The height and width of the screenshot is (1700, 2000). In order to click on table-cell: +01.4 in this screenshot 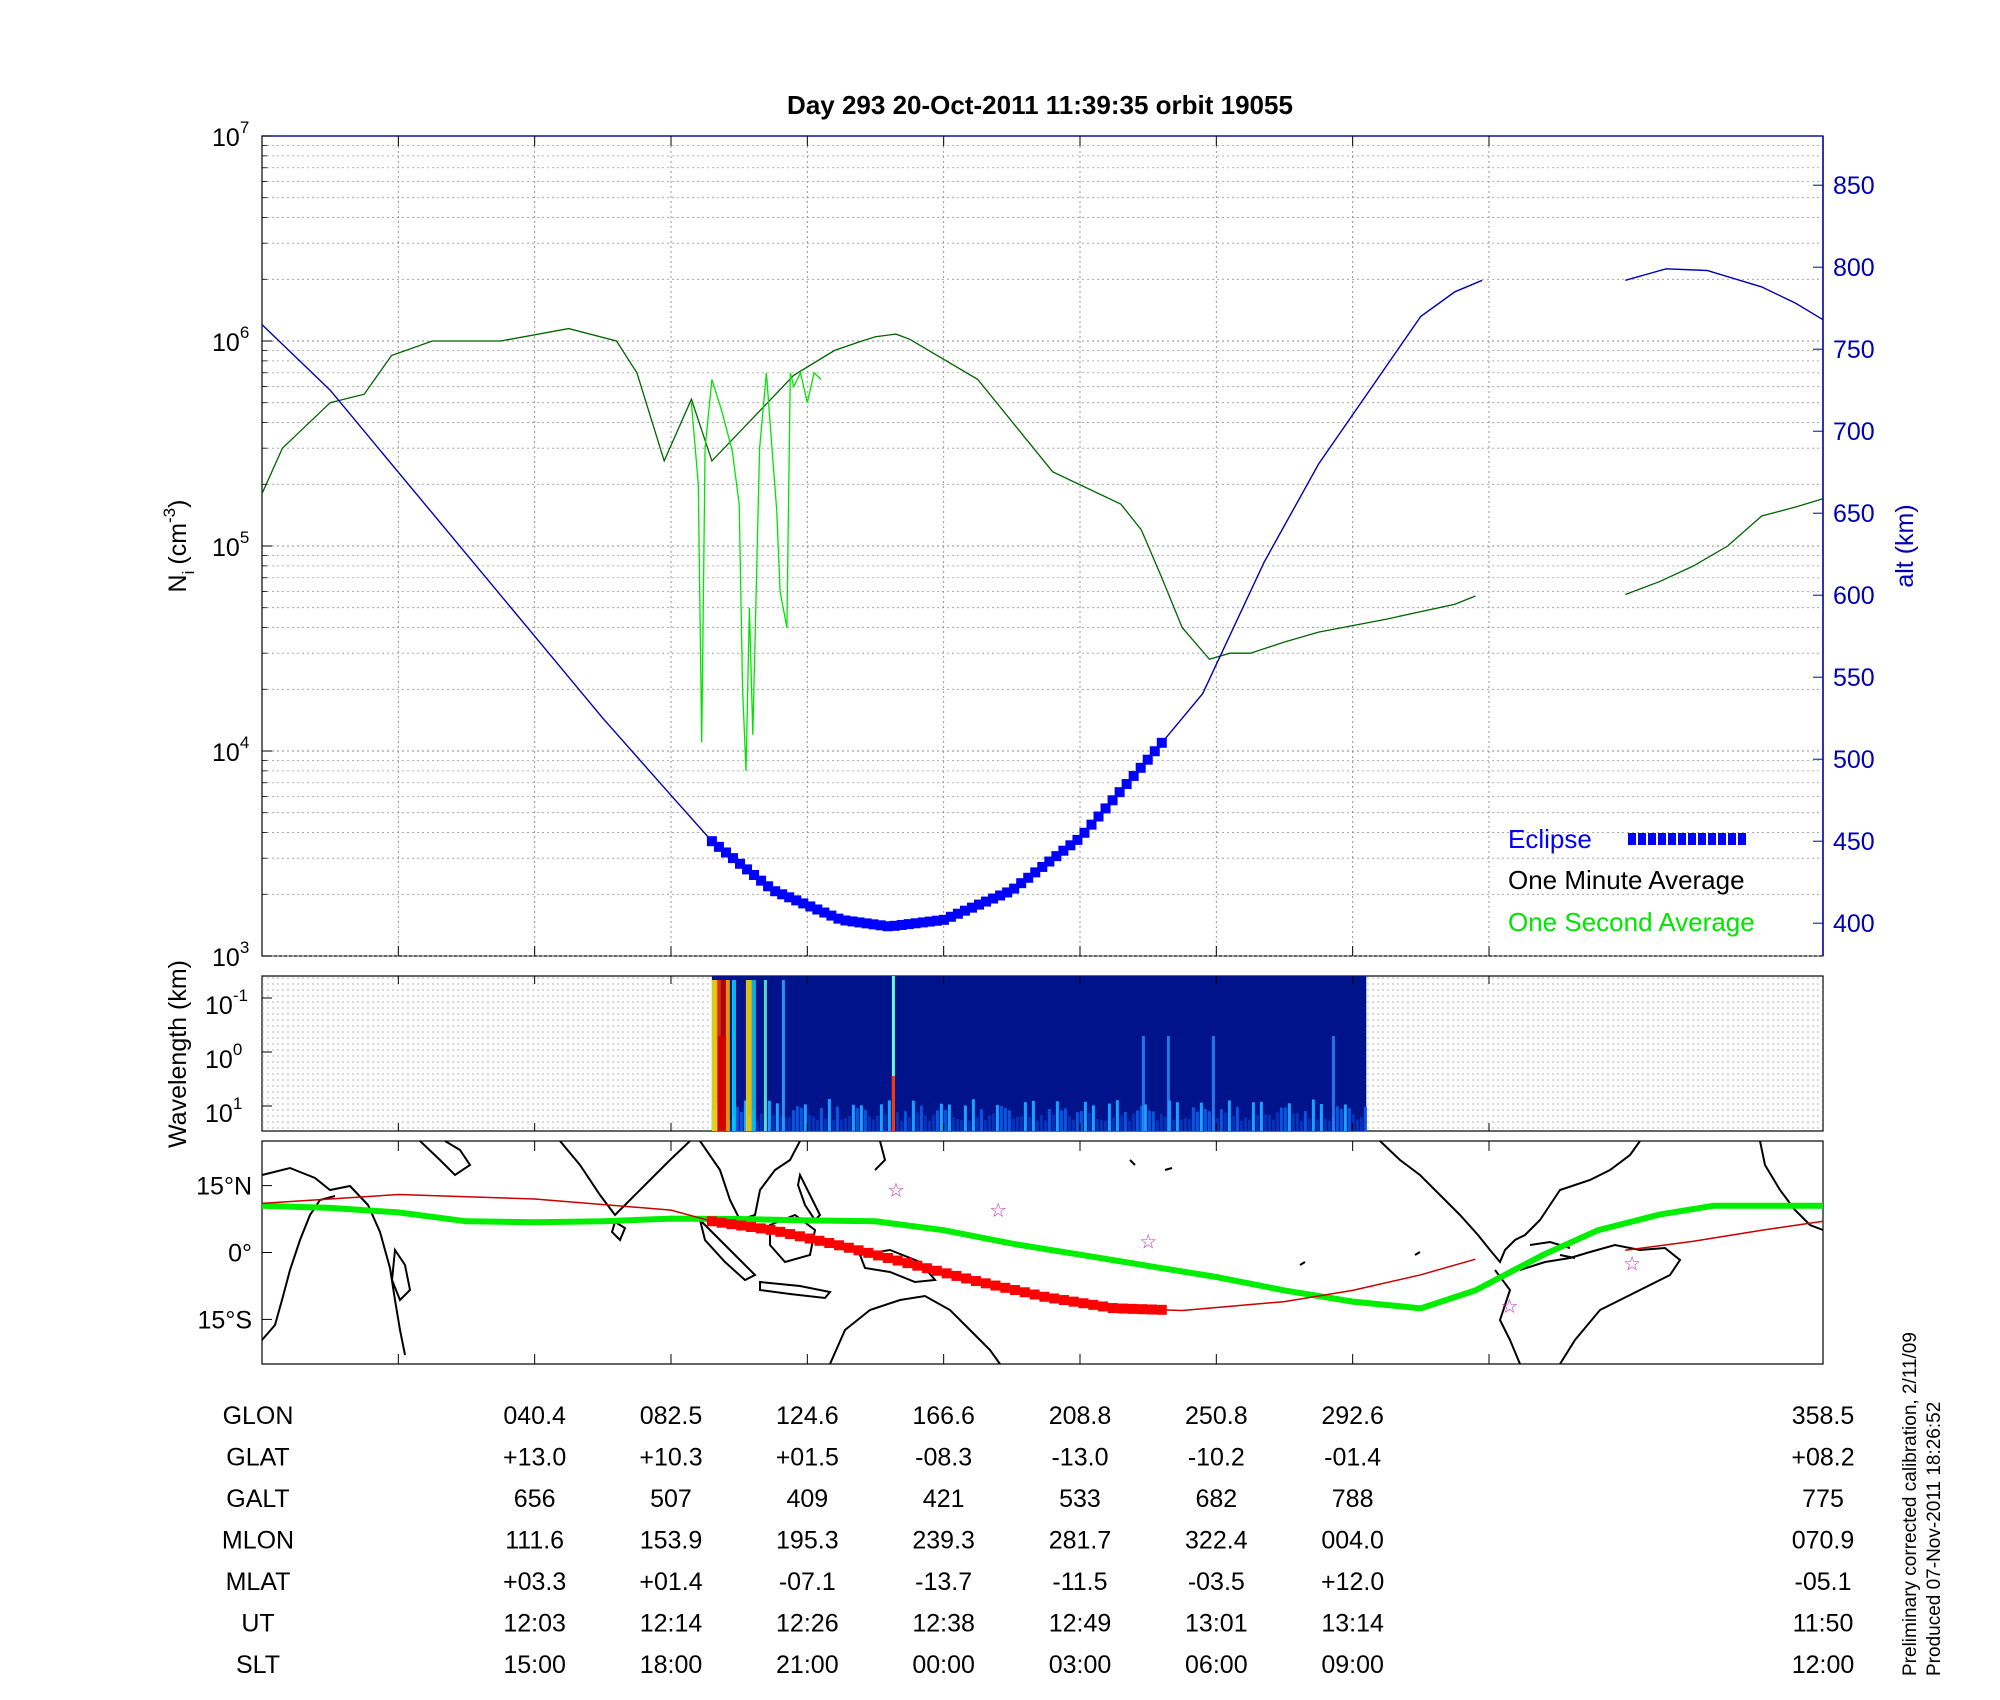, I will do `click(670, 1582)`.